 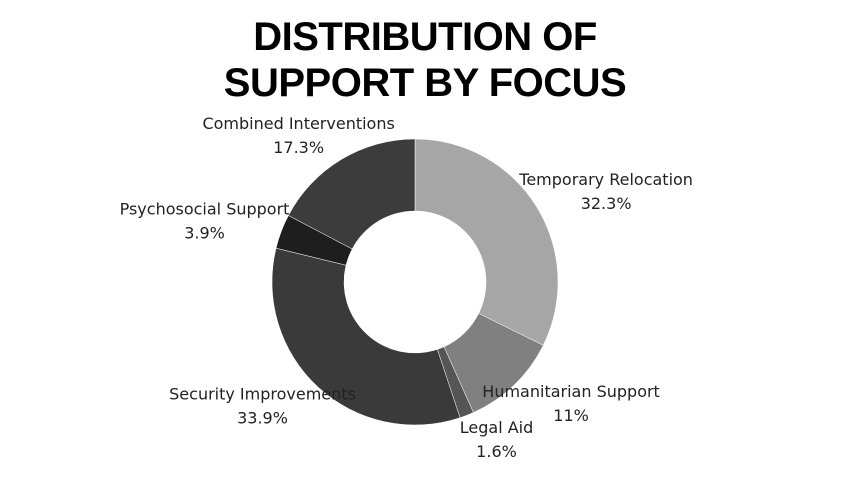 What do you see at coordinates (606, 203) in the screenshot?
I see `slice-value-label: 32.3%` at bounding box center [606, 203].